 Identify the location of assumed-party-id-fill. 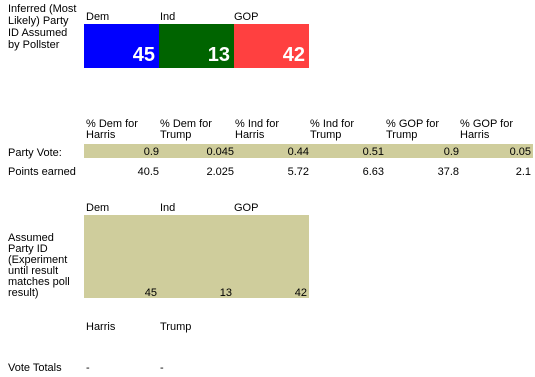
(196, 256).